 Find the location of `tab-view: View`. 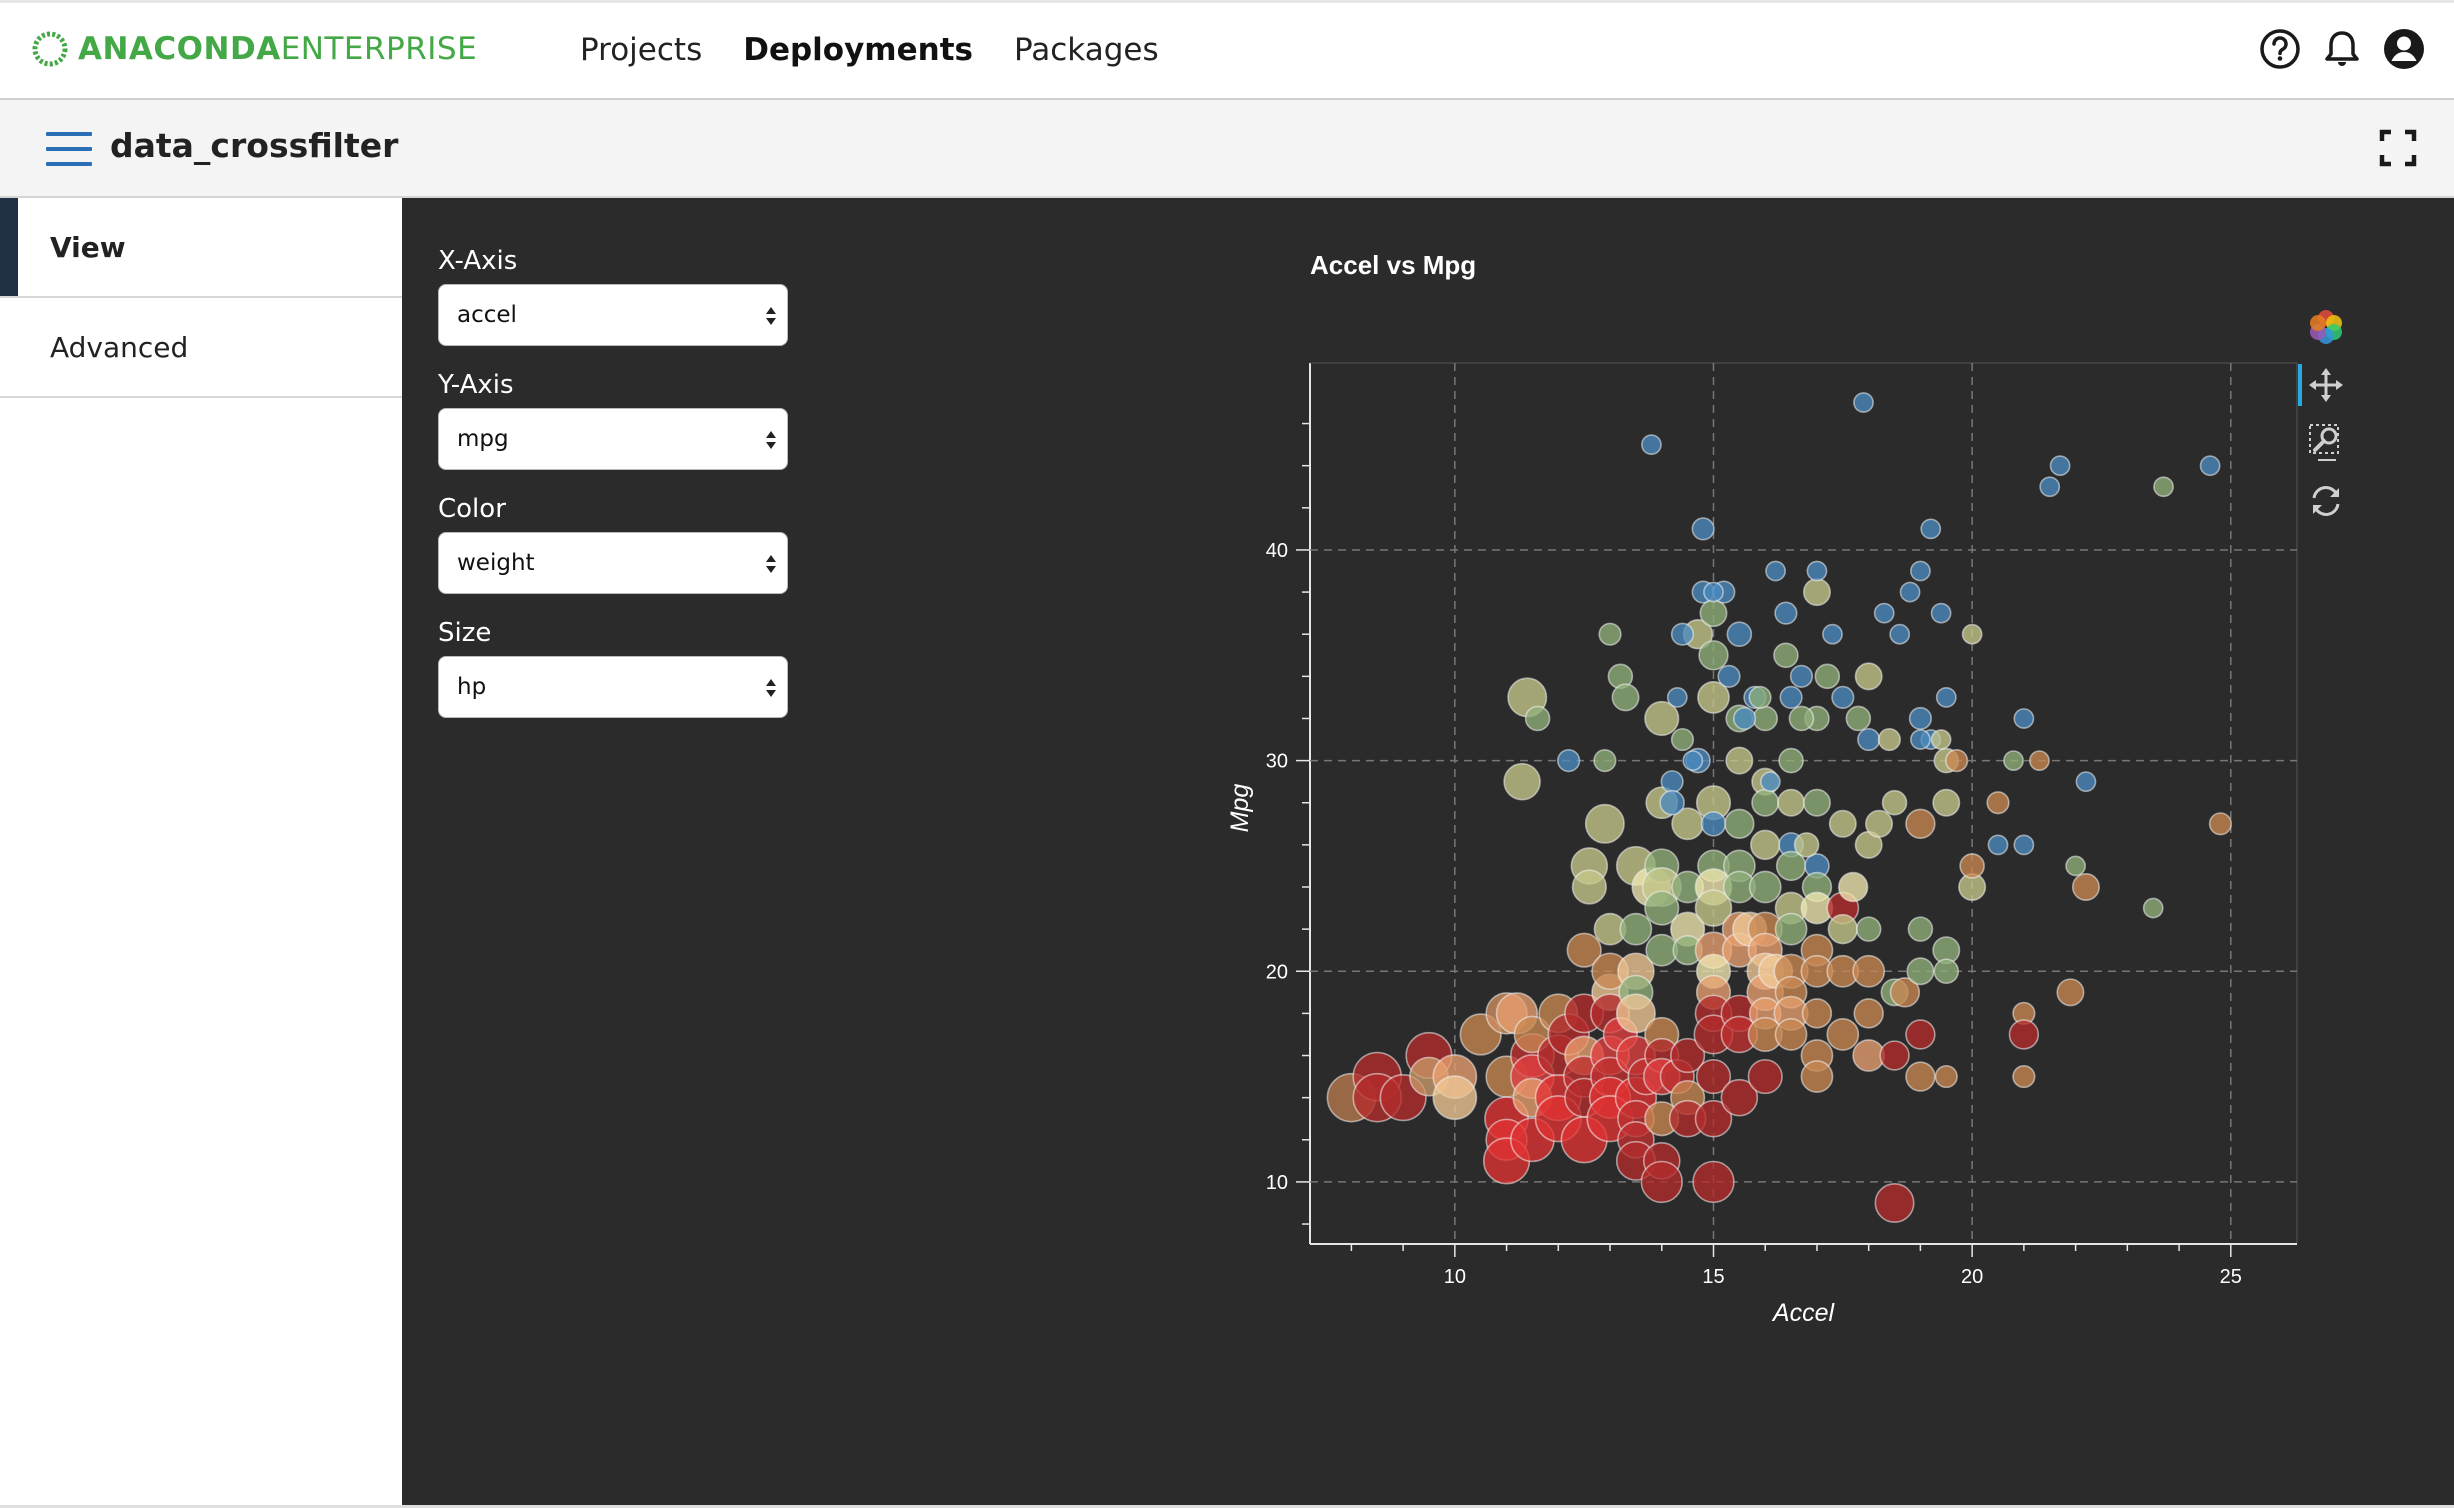

tab-view: View is located at coordinates (201, 248).